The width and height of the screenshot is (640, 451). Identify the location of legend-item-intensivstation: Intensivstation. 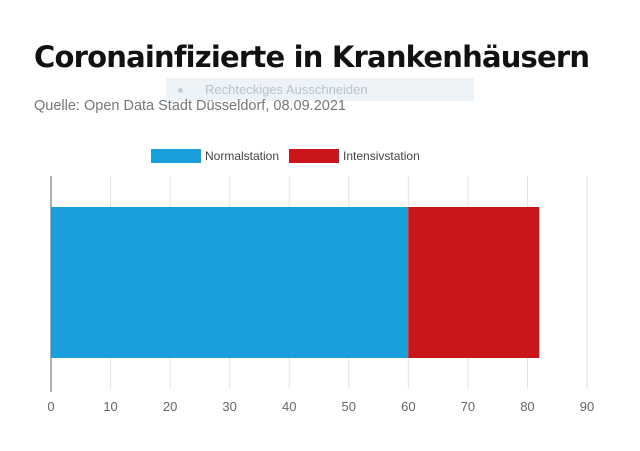
(354, 156).